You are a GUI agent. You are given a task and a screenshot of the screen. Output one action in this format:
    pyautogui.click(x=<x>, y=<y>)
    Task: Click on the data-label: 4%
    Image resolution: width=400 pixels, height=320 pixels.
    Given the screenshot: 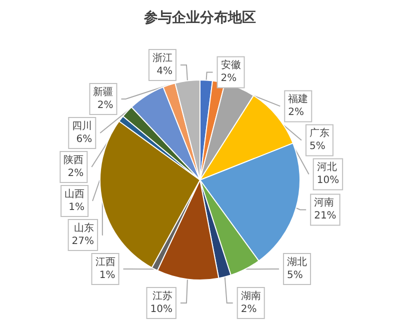 What is the action you would take?
    pyautogui.click(x=164, y=71)
    